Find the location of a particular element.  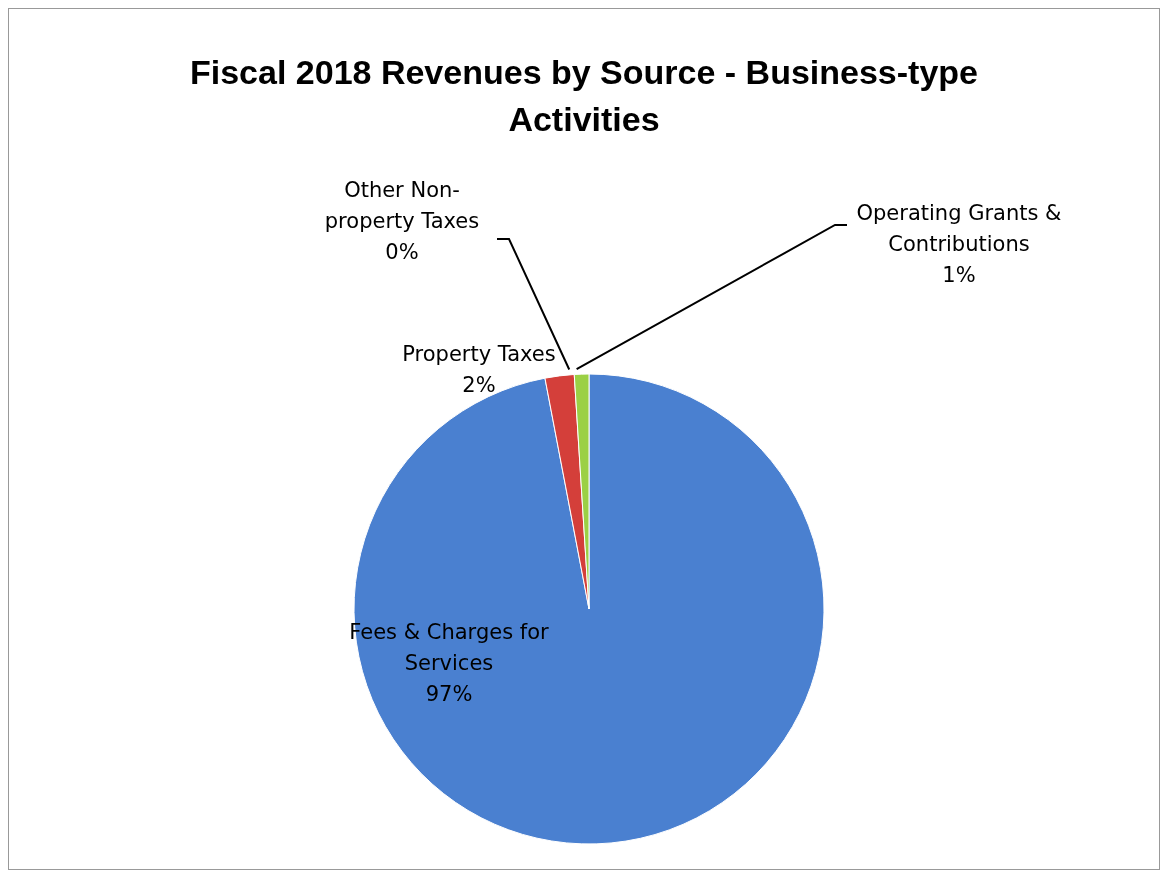

category-label: Other Non-property Taxes is located at coordinates (402, 205).